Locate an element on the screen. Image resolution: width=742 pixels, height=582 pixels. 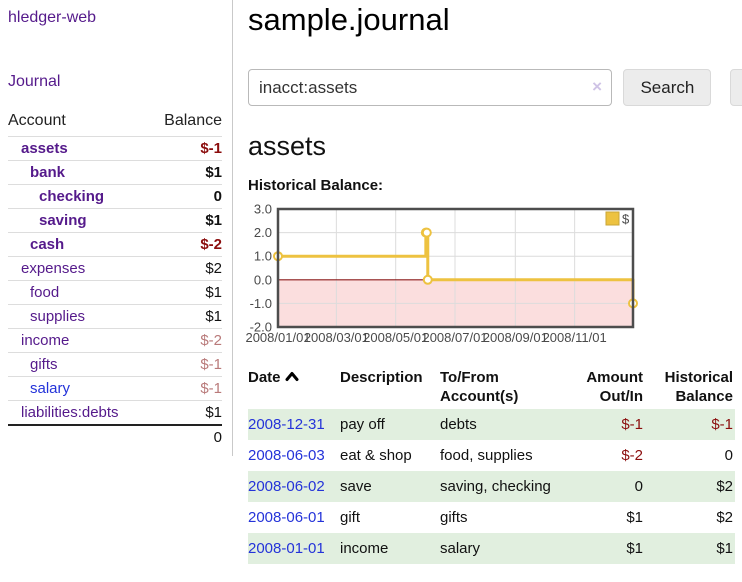
account-link: cash is located at coordinates (47, 244).